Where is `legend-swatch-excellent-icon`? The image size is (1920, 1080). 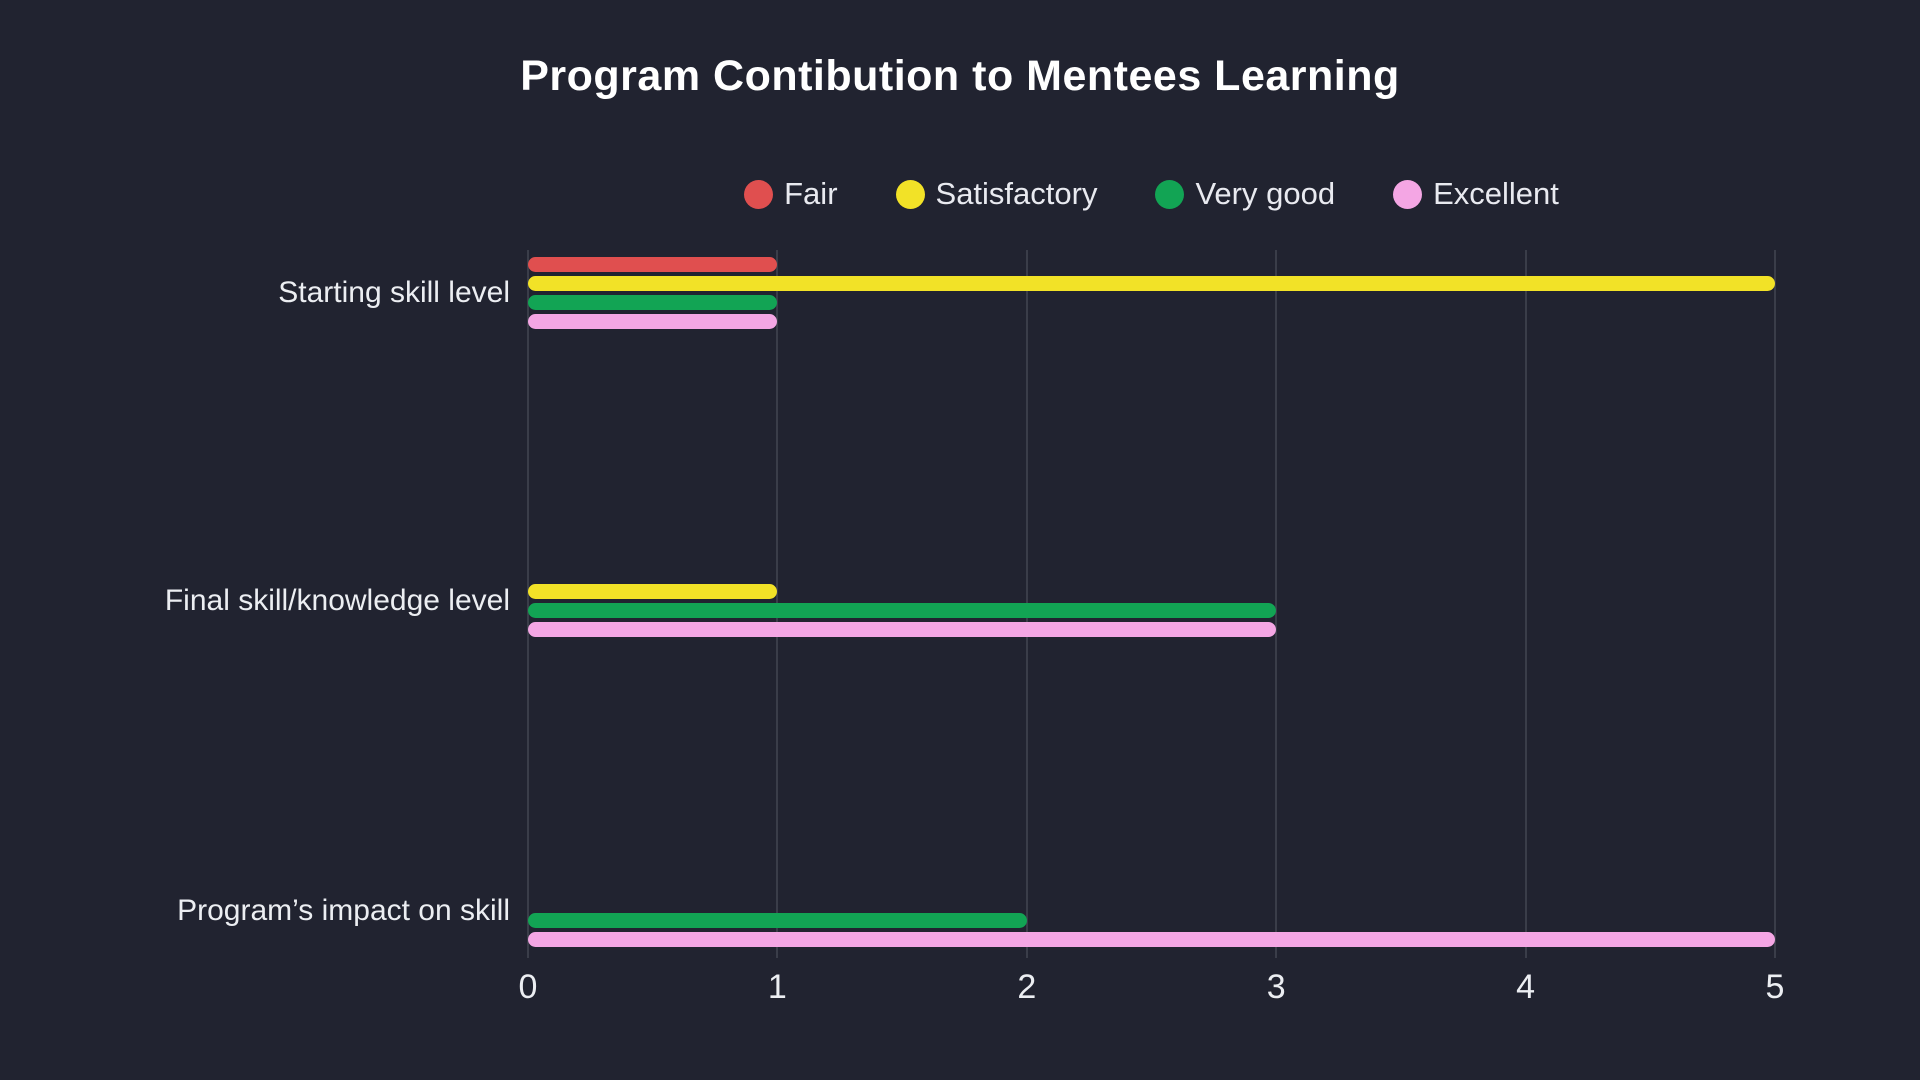 legend-swatch-excellent-icon is located at coordinates (1408, 194).